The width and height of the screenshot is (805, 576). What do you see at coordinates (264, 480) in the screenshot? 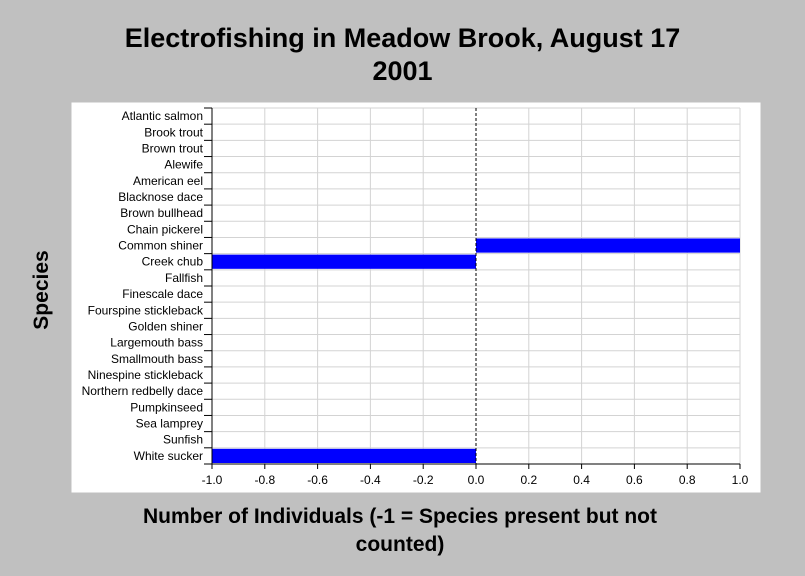
I see `x-tick-label: -0.8` at bounding box center [264, 480].